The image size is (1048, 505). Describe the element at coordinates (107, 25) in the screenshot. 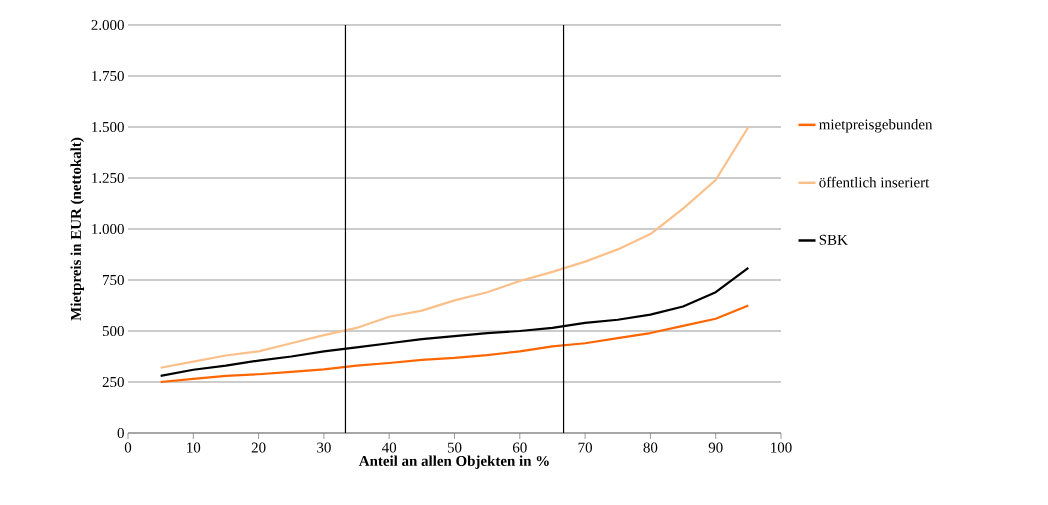

I see `y-tick-label: 2.000` at that location.